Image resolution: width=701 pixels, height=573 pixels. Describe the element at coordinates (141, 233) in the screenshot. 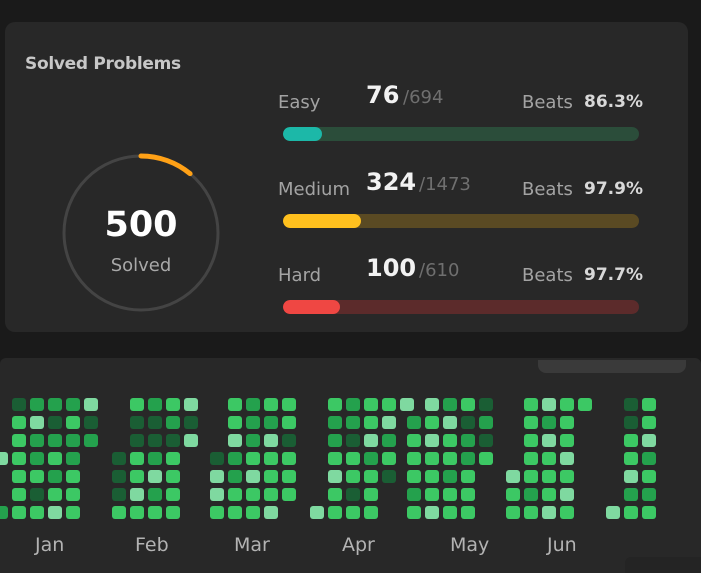

I see `solved-ring: 500 Solved` at that location.